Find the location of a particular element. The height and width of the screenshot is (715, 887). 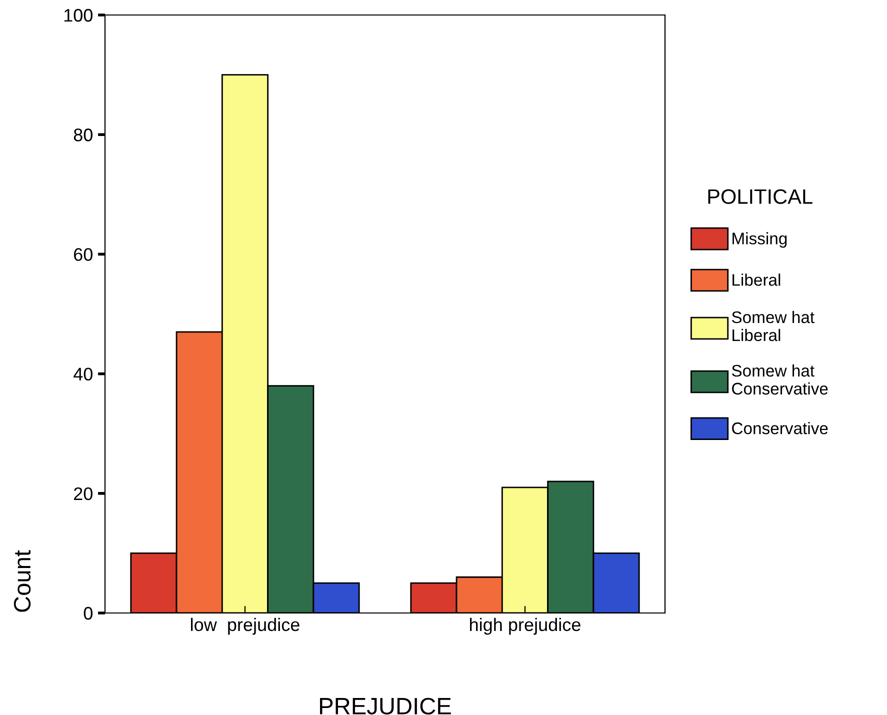

x-axis-title: PREJUDICE is located at coordinates (385, 706).